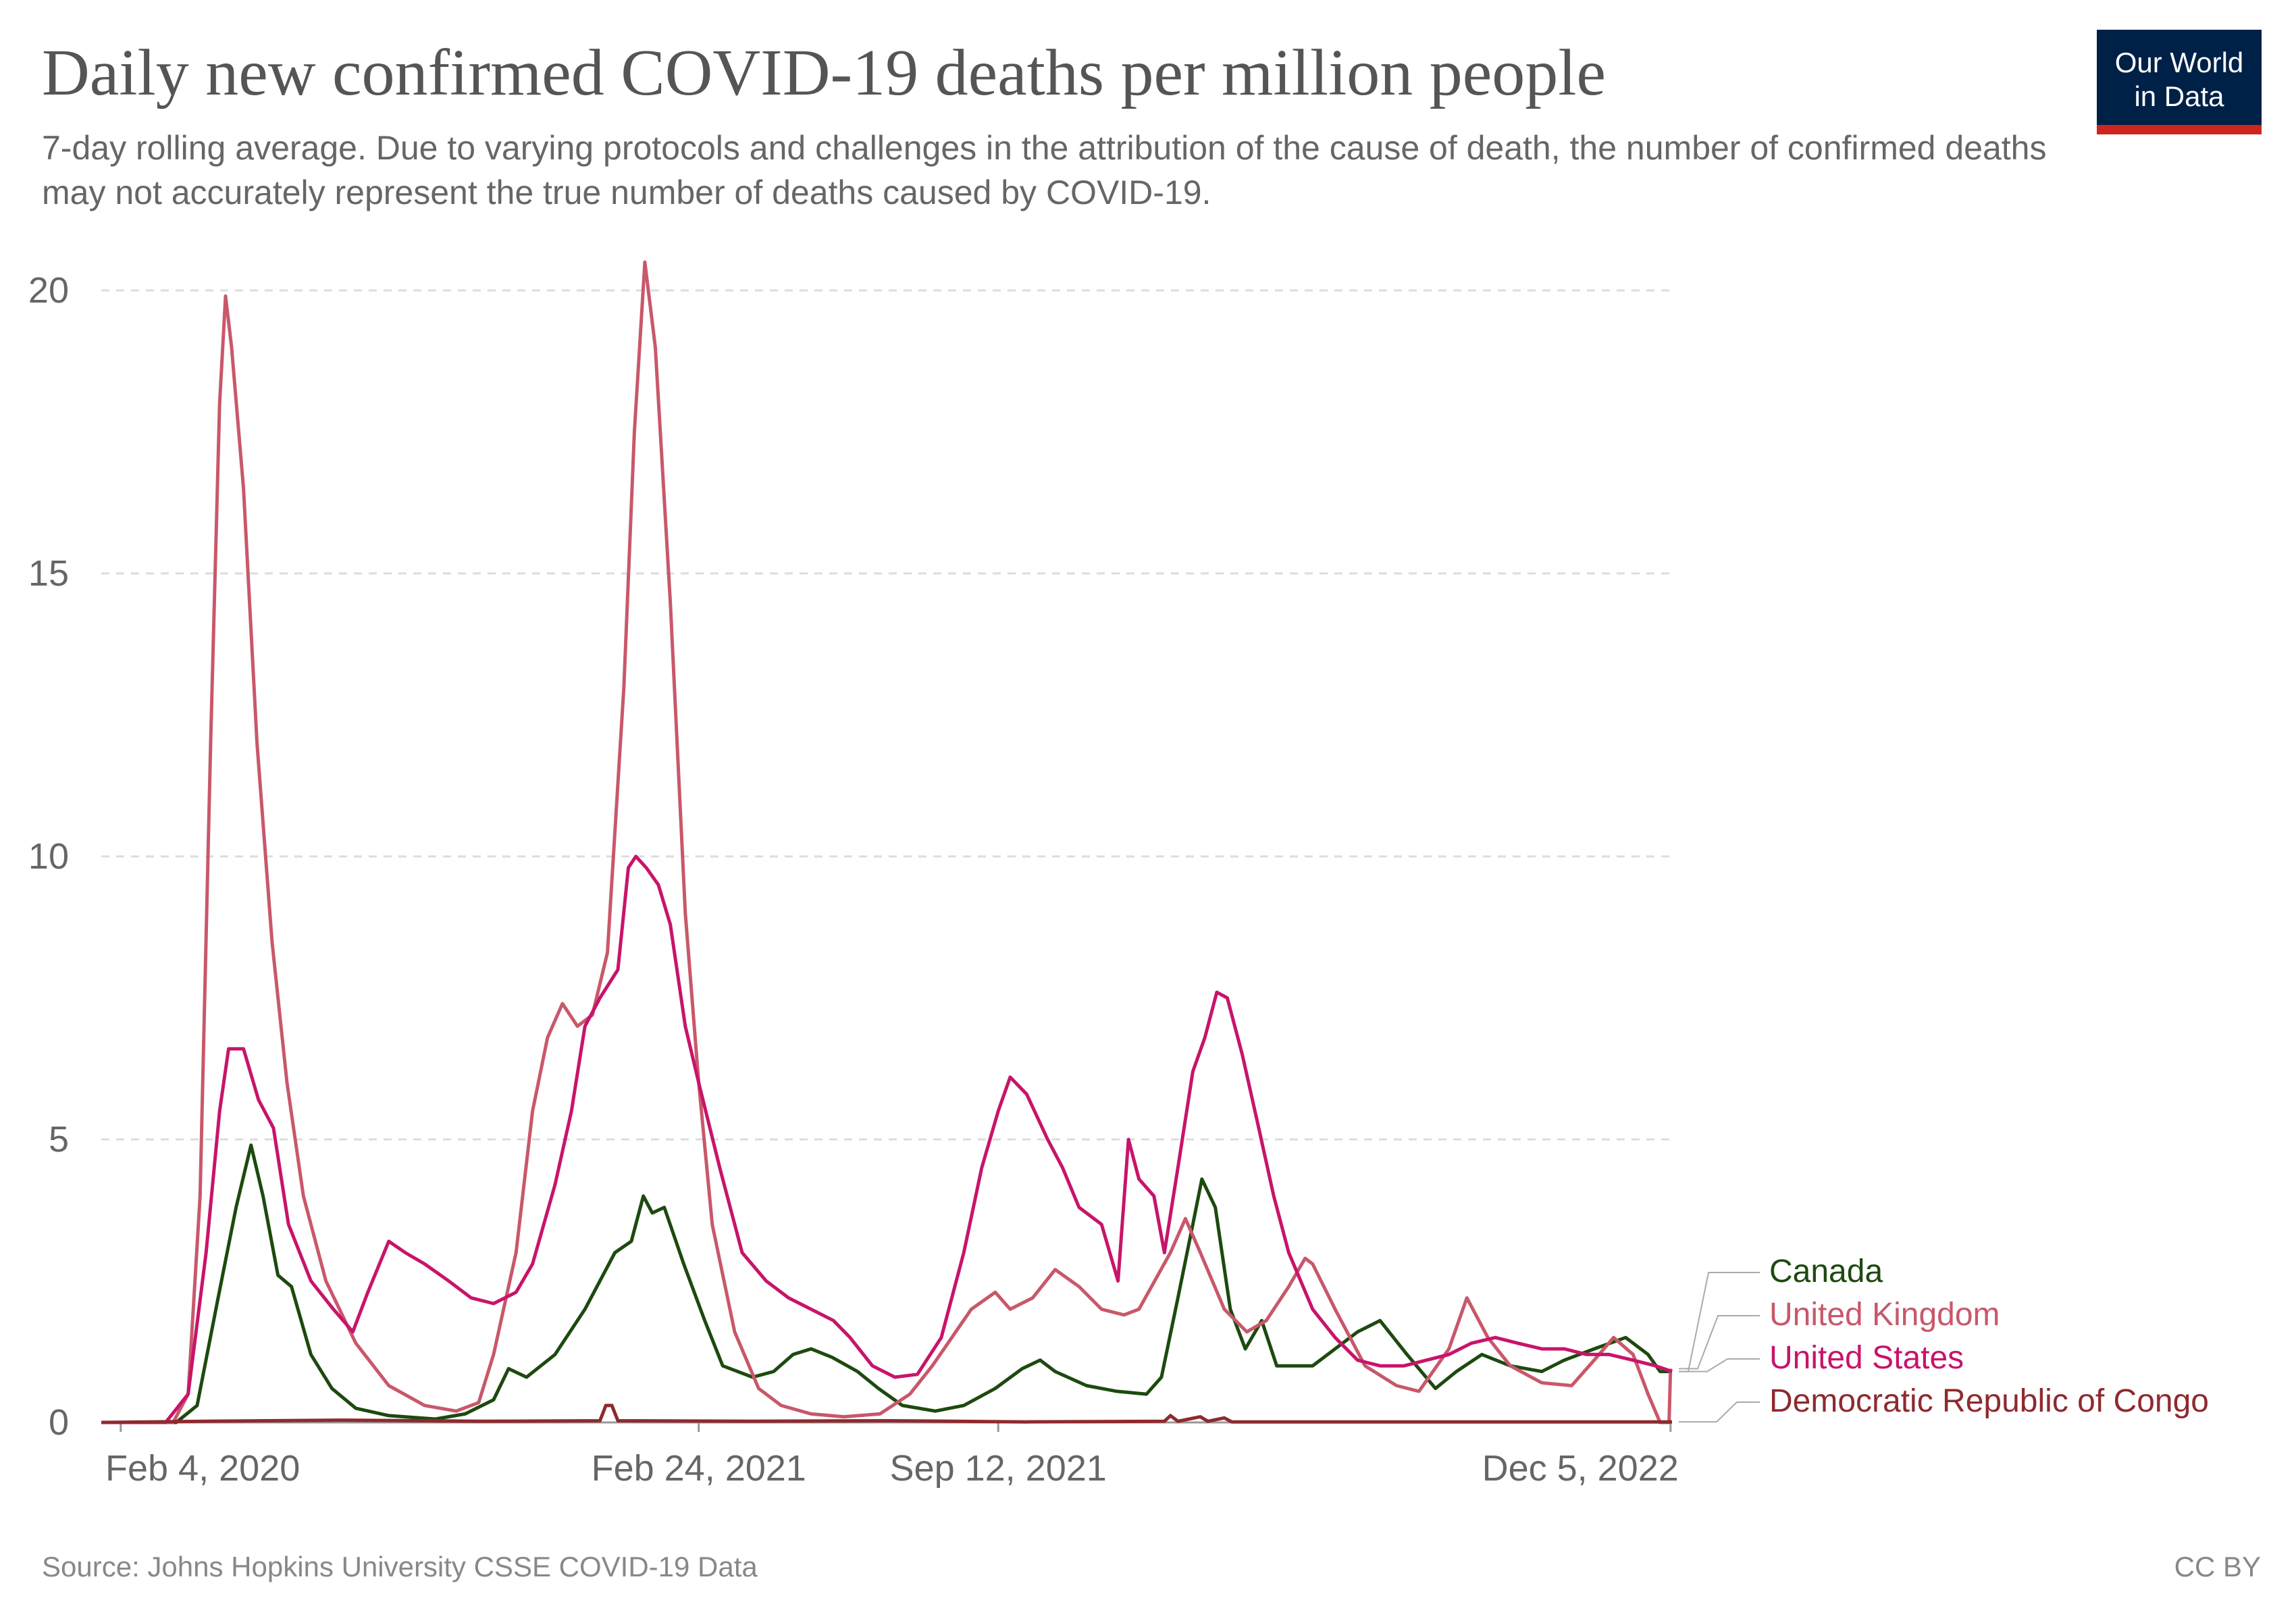 The height and width of the screenshot is (1621, 2296). I want to click on y-axis-ticks: 0 5 10 15 20, so click(49, 856).